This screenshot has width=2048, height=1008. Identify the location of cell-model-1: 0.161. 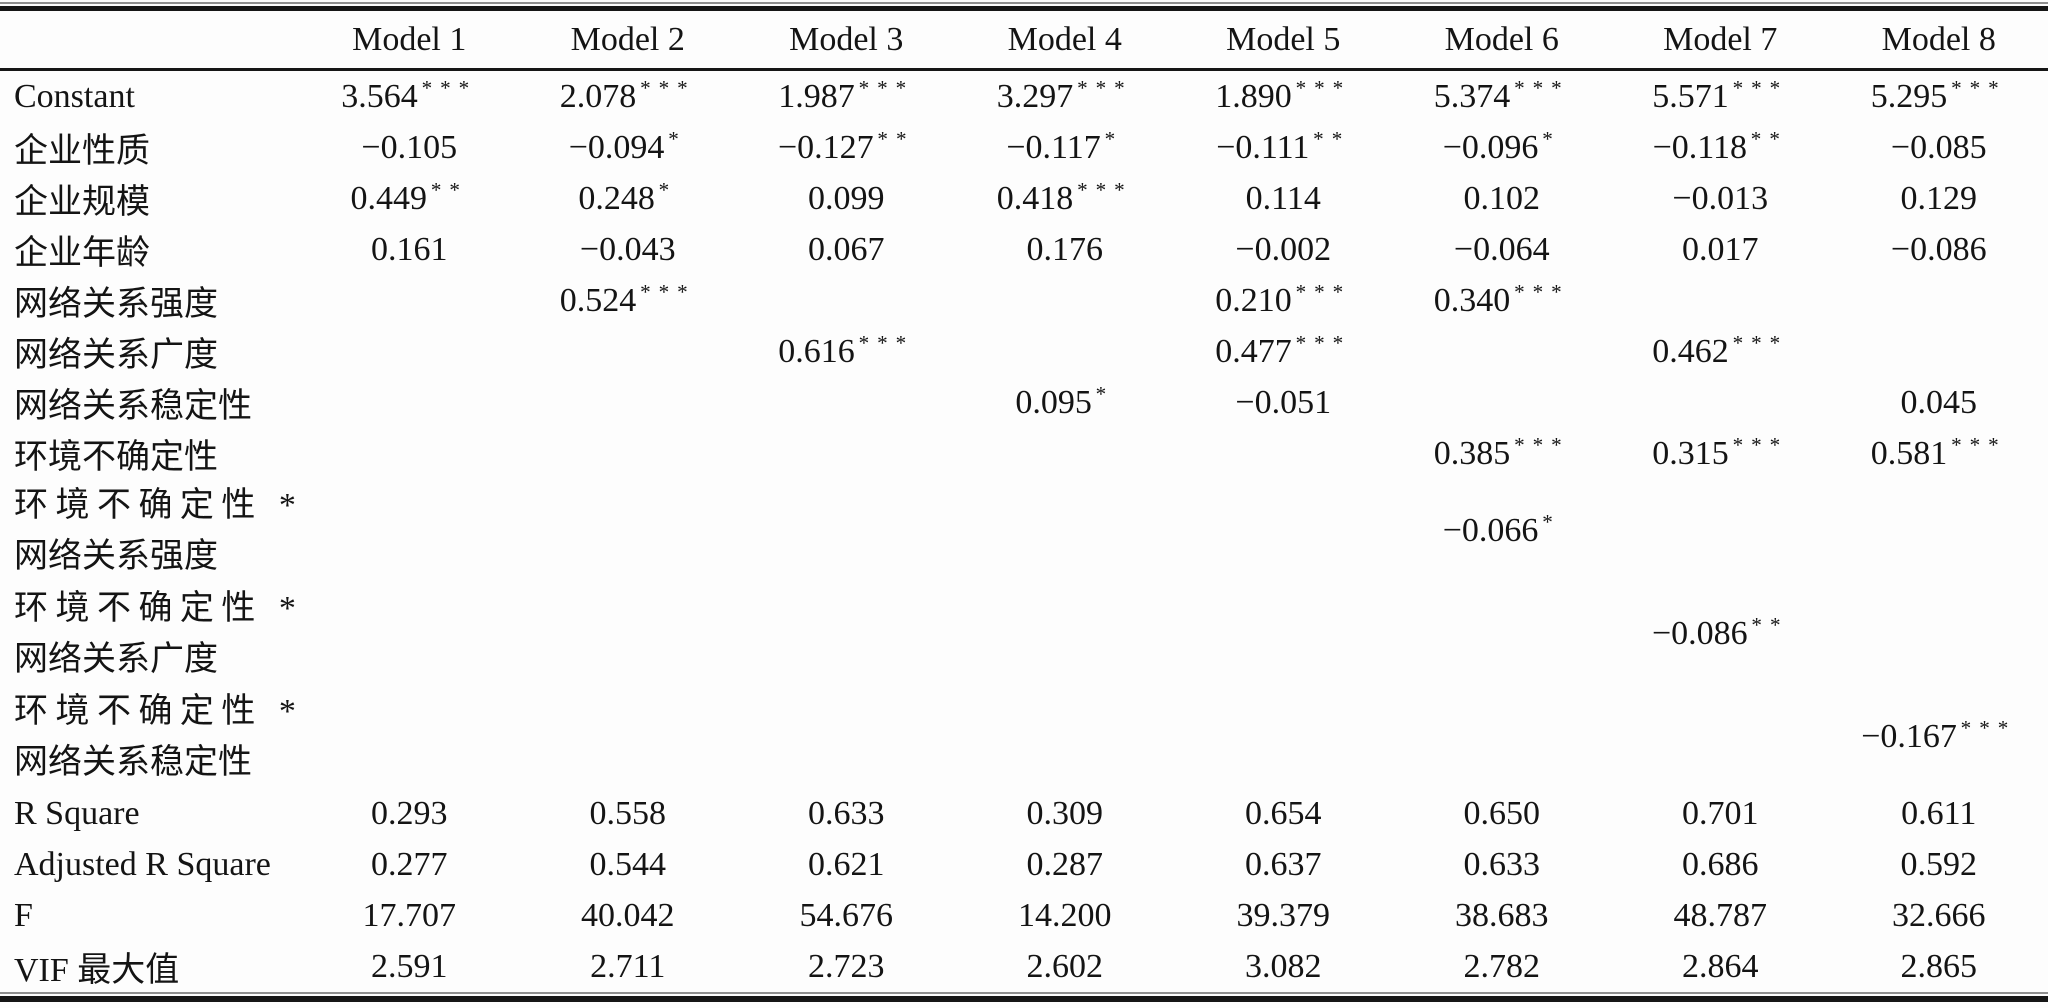
(409, 249).